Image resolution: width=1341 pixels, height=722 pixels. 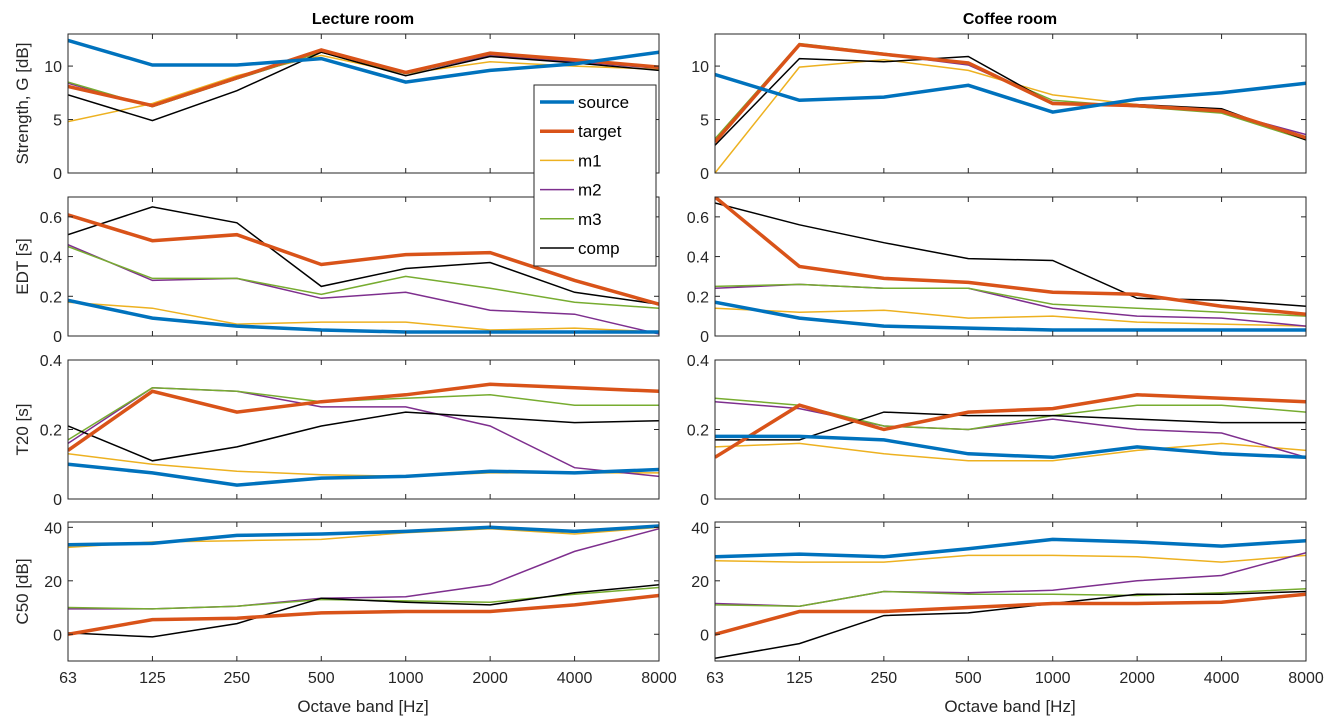 What do you see at coordinates (590, 190) in the screenshot?
I see `legend-label-m2: m2` at bounding box center [590, 190].